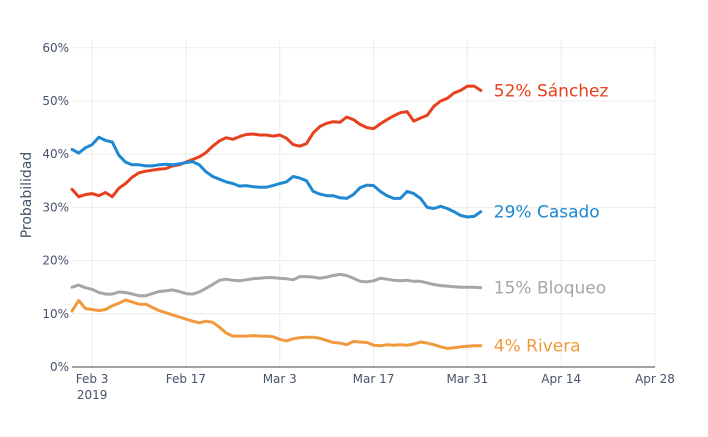 The image size is (708, 437). What do you see at coordinates (55, 48) in the screenshot?
I see `y-tick-label: 60%` at bounding box center [55, 48].